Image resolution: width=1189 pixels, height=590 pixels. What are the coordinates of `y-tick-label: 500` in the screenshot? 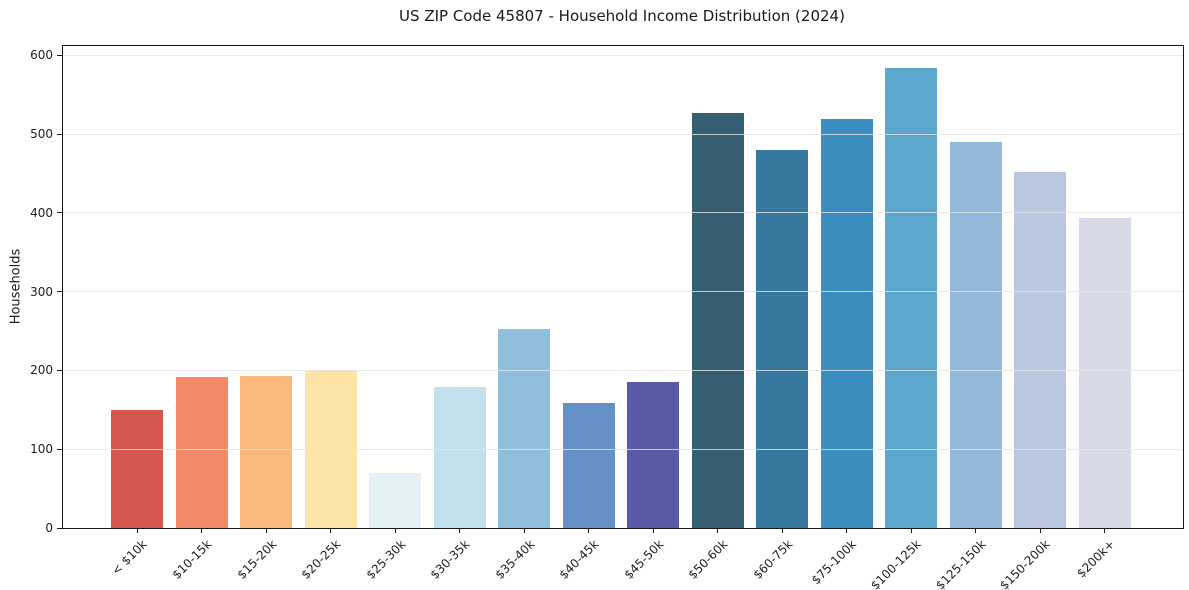 It's located at (41, 134).